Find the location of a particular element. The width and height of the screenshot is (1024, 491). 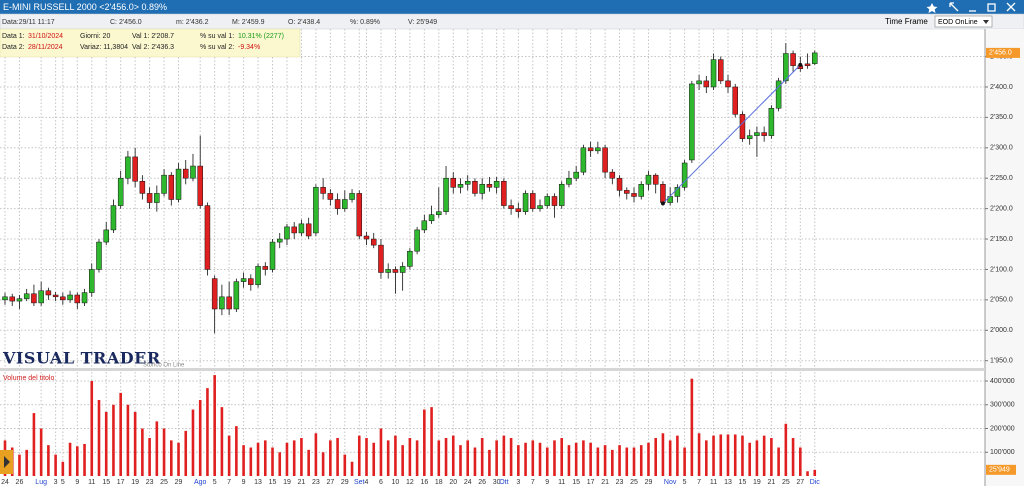

x-tick-label: 20 is located at coordinates (453, 482).